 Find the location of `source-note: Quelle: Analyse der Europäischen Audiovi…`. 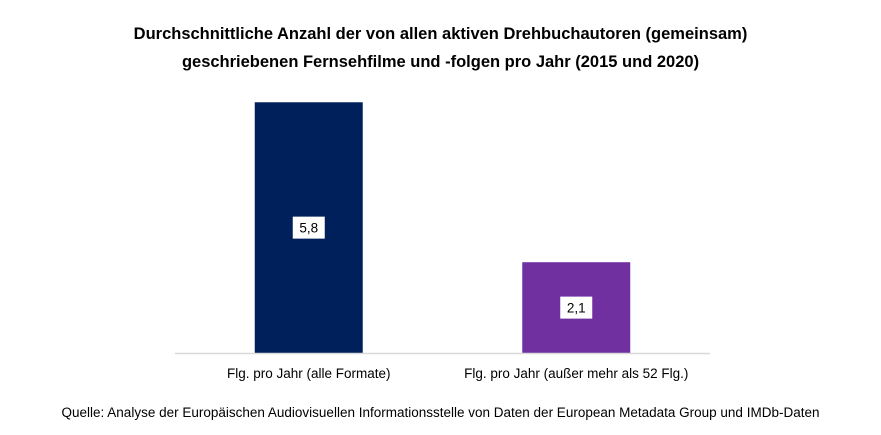

source-note: Quelle: Analyse der Europäischen Audiovi… is located at coordinates (440, 412).